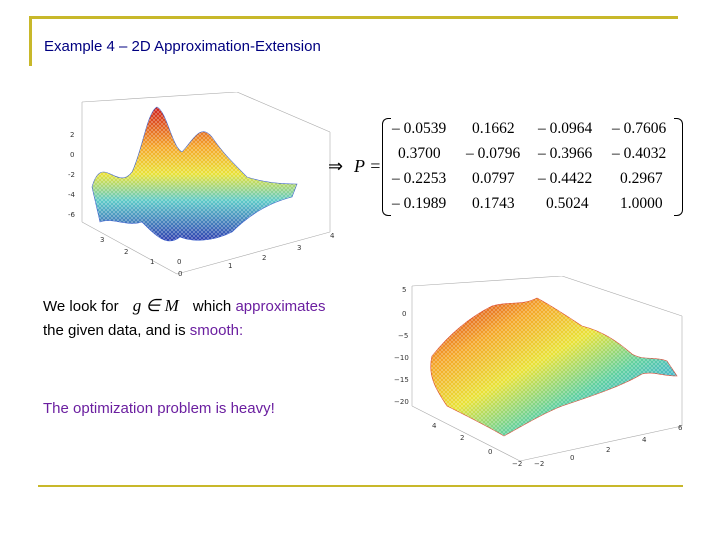 The height and width of the screenshot is (540, 720). What do you see at coordinates (72, 215) in the screenshot?
I see `top-z-tick: -6` at bounding box center [72, 215].